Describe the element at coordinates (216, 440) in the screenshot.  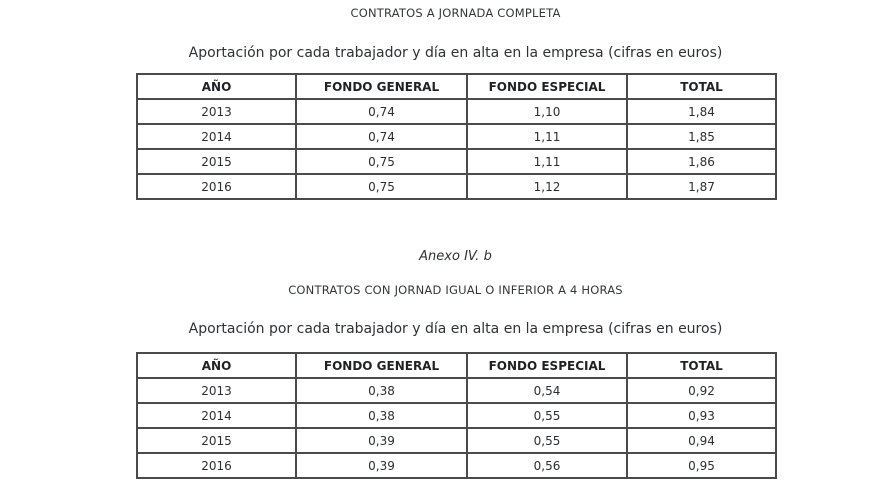
I see `table-b-cell: 2015` at that location.